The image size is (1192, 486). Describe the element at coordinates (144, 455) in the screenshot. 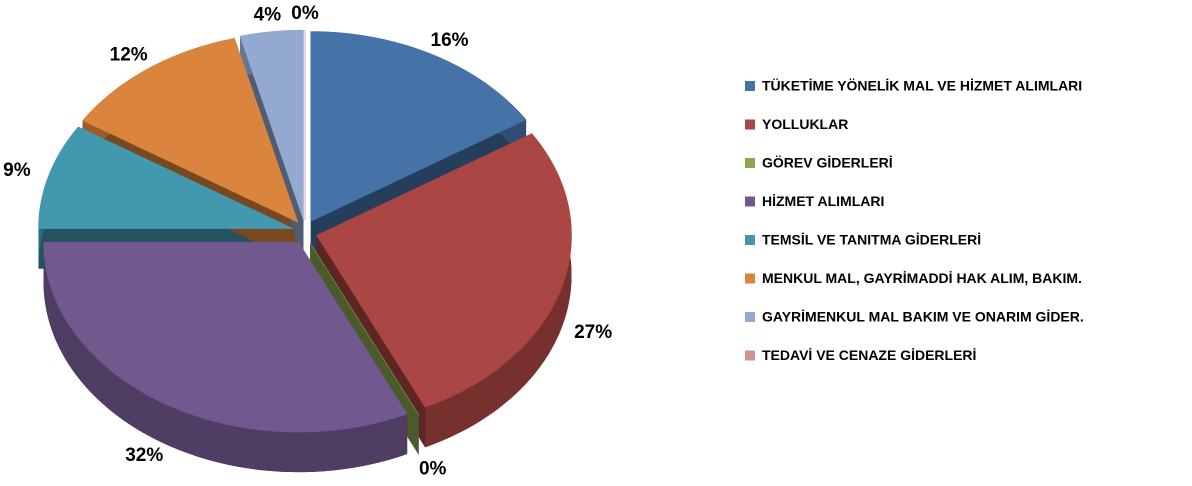

I see `data-label: 32%` at that location.